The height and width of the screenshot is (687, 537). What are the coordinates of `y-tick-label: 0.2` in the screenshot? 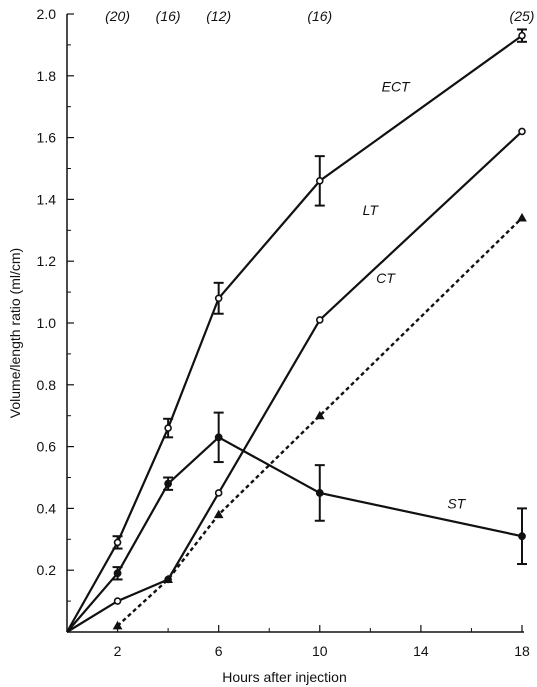 It's located at (47, 570).